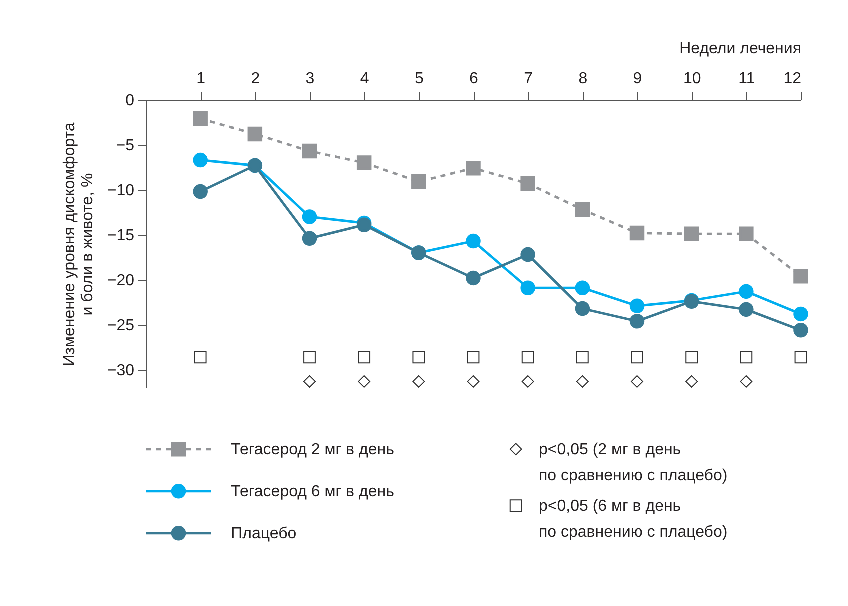 The height and width of the screenshot is (606, 848). I want to click on x-tick-label: 1, so click(201, 79).